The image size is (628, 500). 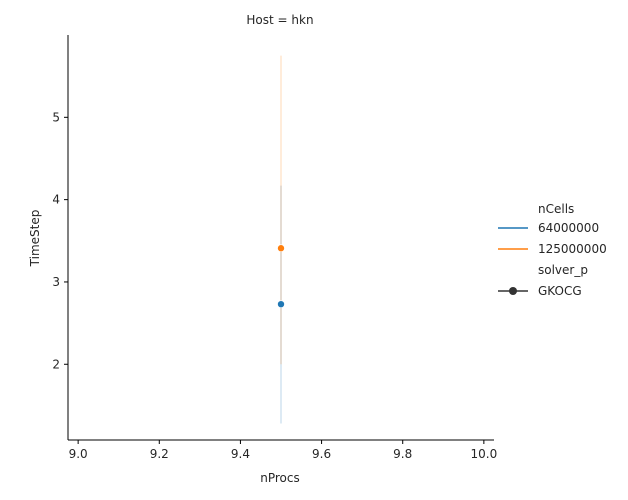 I want to click on data-point-layer, so click(x=281, y=276).